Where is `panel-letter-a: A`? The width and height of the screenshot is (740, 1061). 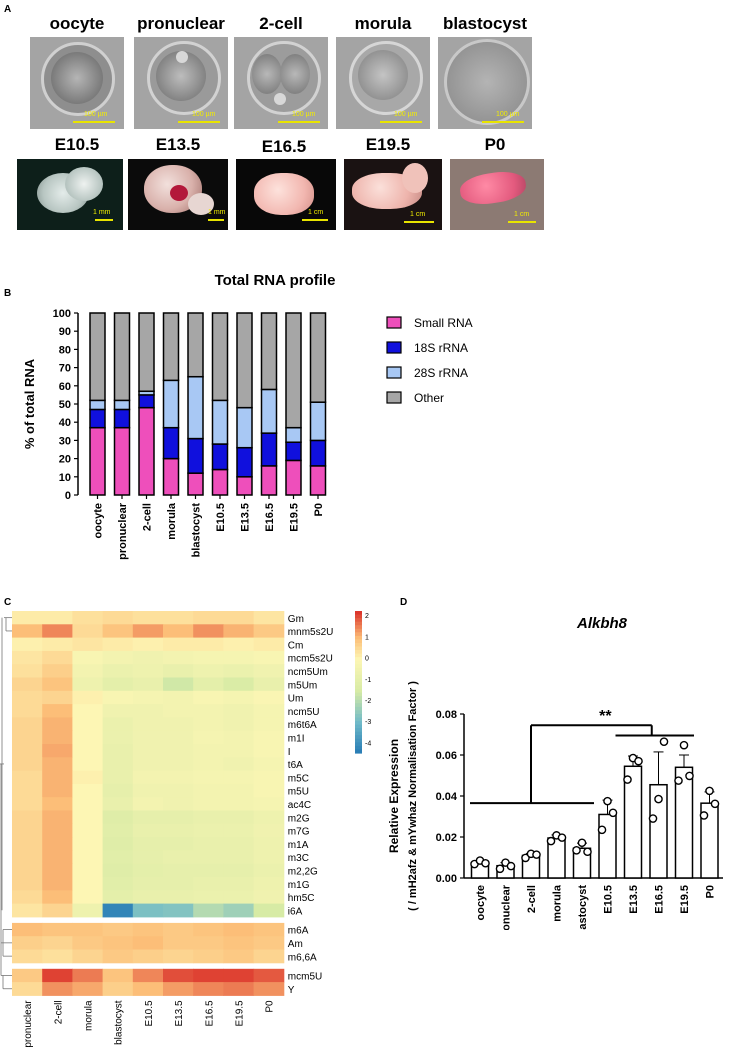
panel-letter-a: A is located at coordinates (8, 9).